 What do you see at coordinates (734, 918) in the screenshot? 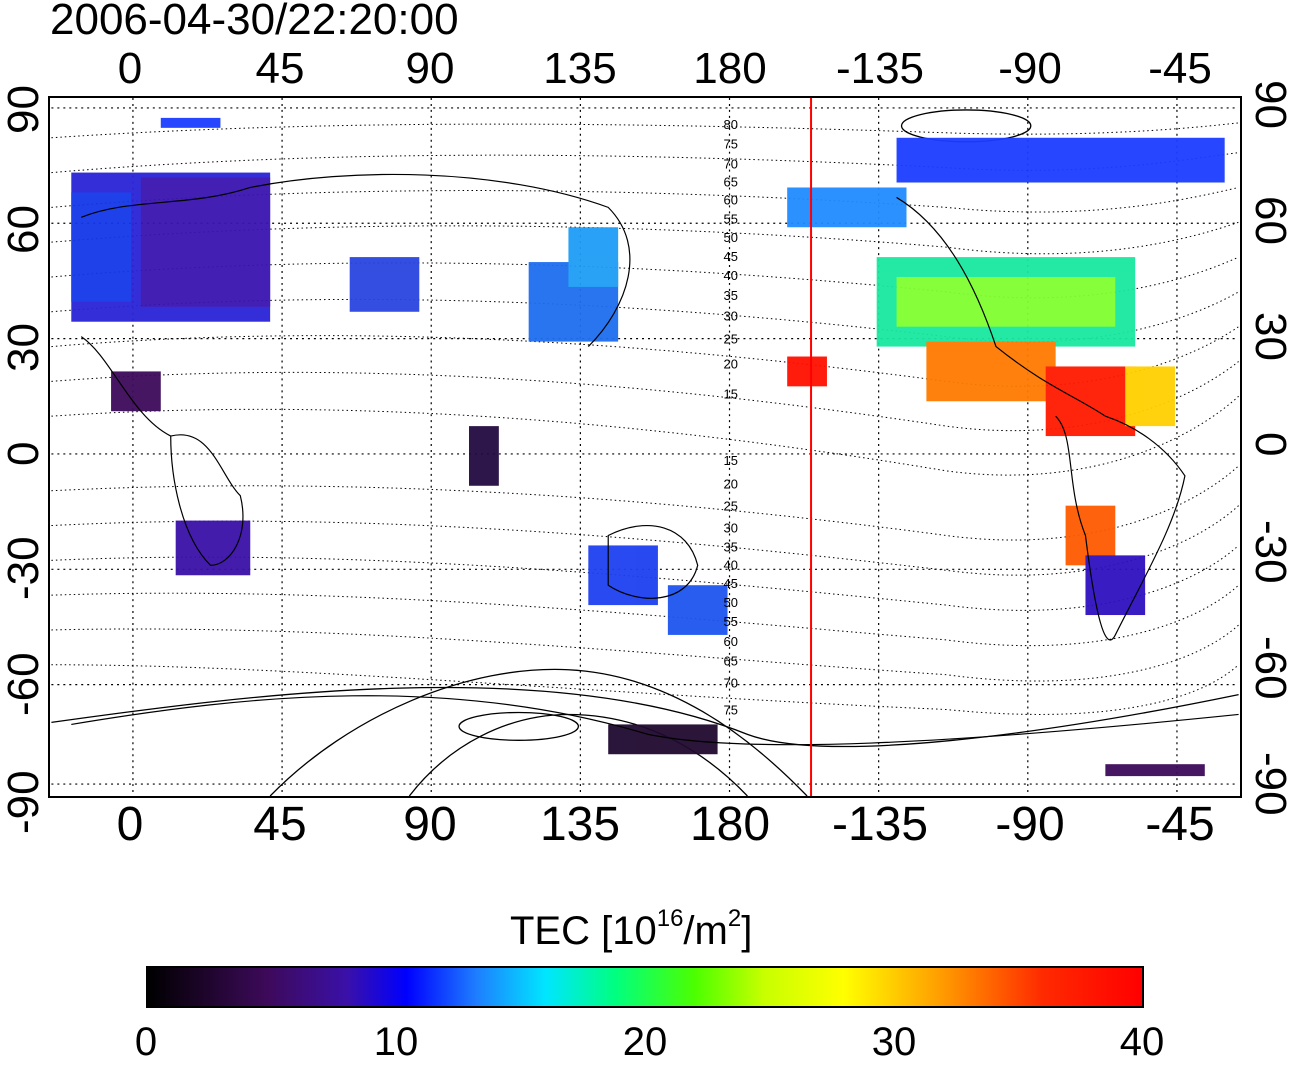
I see `colorbar-title-exponent-2: 2` at bounding box center [734, 918].